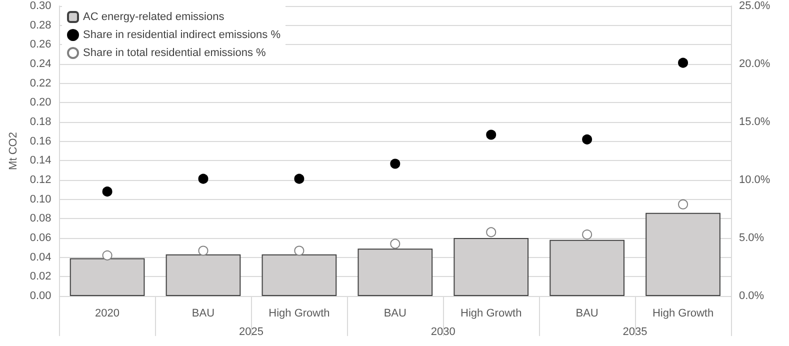  What do you see at coordinates (41, 276) in the screenshot?
I see `y-tick-label: 0.02` at bounding box center [41, 276].